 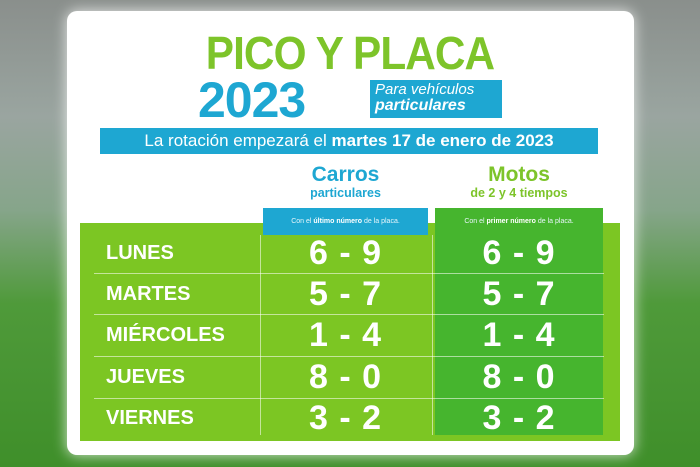 What do you see at coordinates (442, 140) in the screenshot?
I see `rotation-date: martes 17 de enero de 2023` at bounding box center [442, 140].